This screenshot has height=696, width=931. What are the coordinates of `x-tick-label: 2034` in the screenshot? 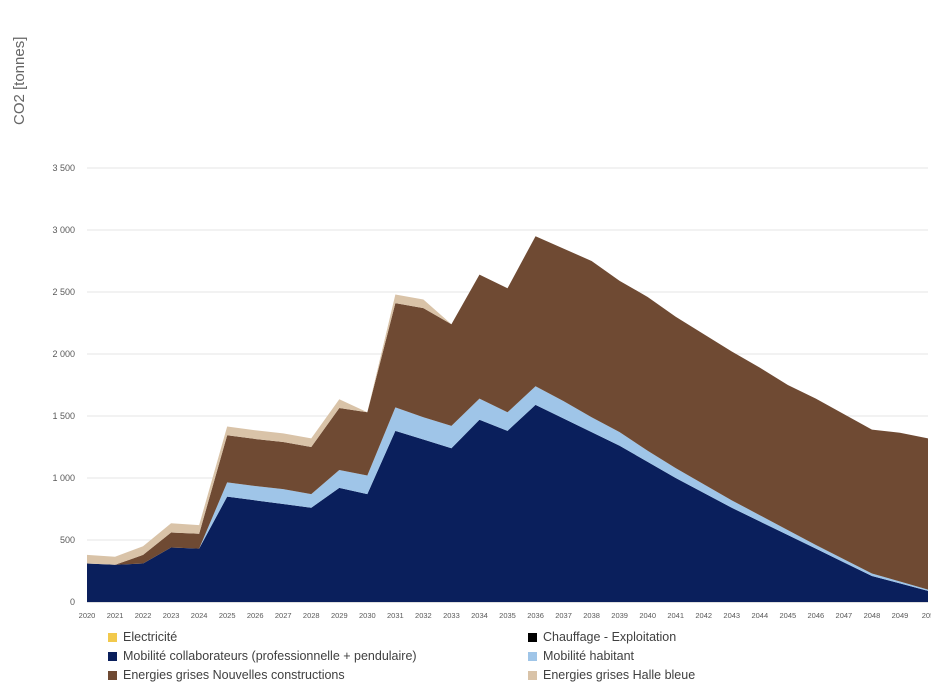 It's located at (479, 615).